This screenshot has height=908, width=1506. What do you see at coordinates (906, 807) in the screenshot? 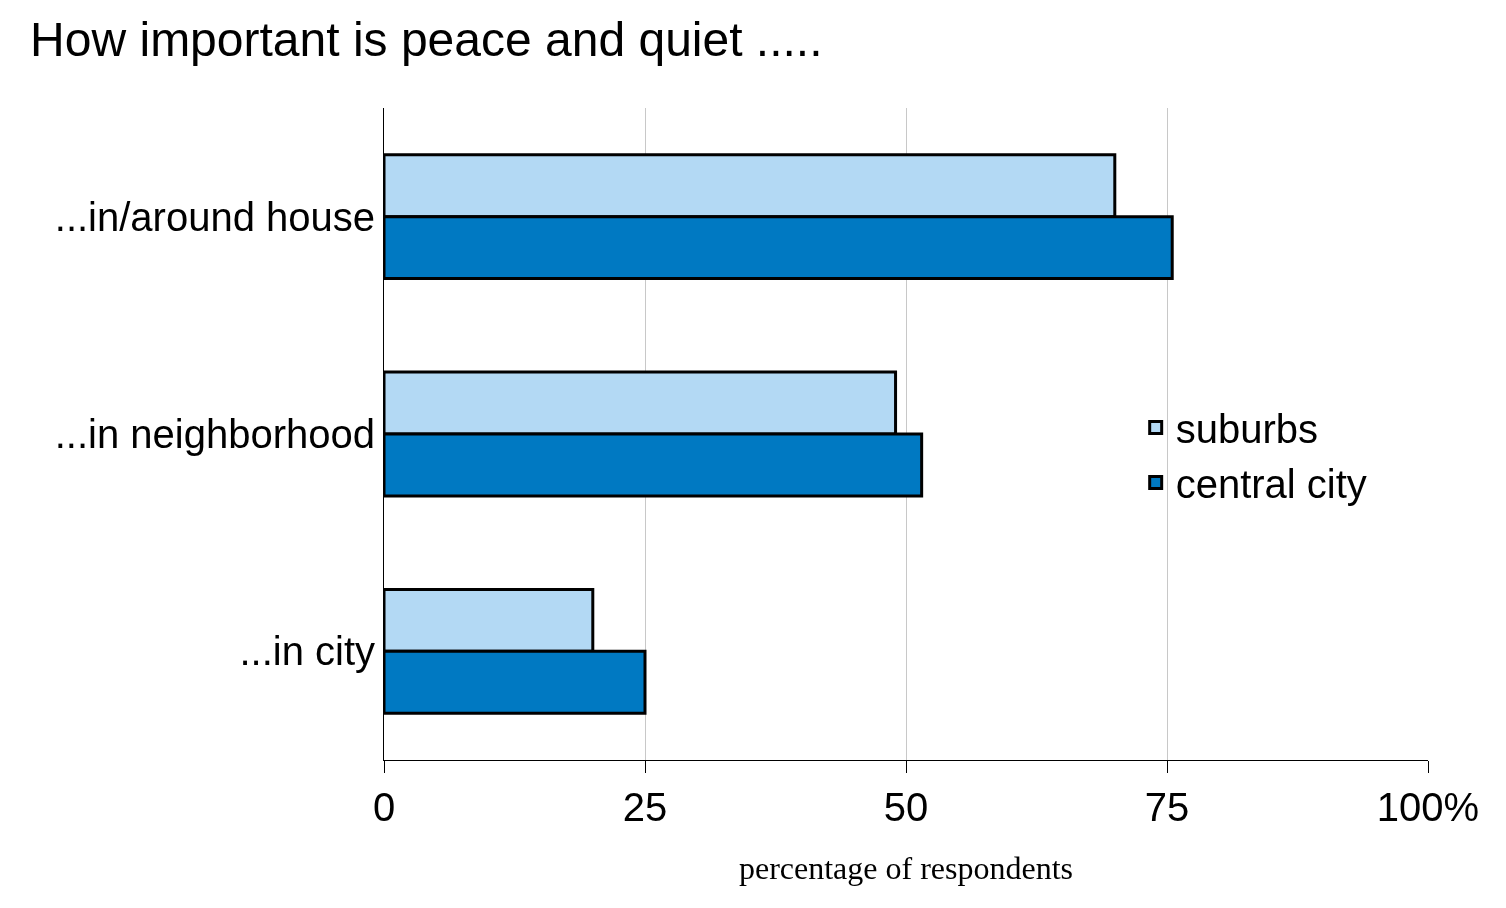
I see `x-tick-label: 50` at bounding box center [906, 807].